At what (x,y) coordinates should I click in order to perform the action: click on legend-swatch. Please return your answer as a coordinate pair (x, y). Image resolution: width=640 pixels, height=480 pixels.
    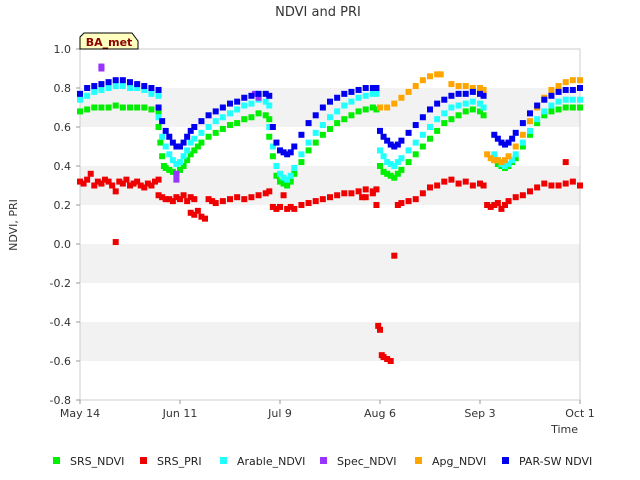
    Looking at the image, I should click on (323, 460).